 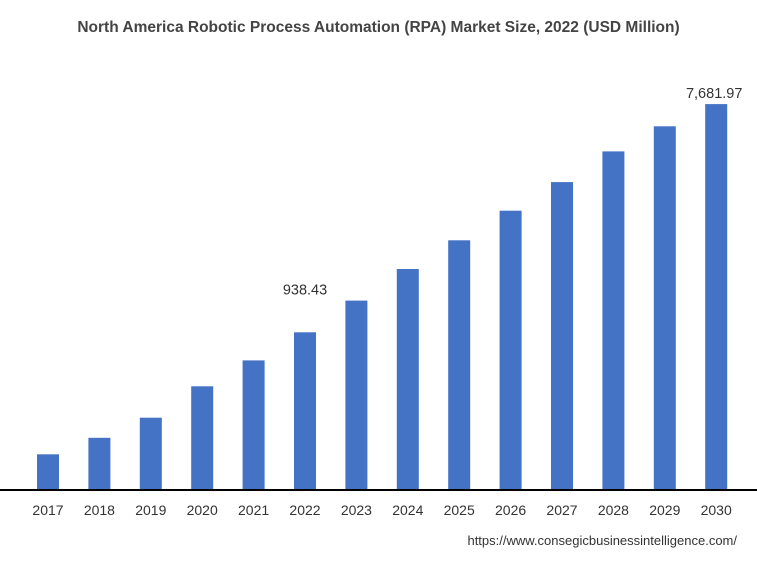 What do you see at coordinates (47, 510) in the screenshot?
I see `x-tick-label-2017: 2017` at bounding box center [47, 510].